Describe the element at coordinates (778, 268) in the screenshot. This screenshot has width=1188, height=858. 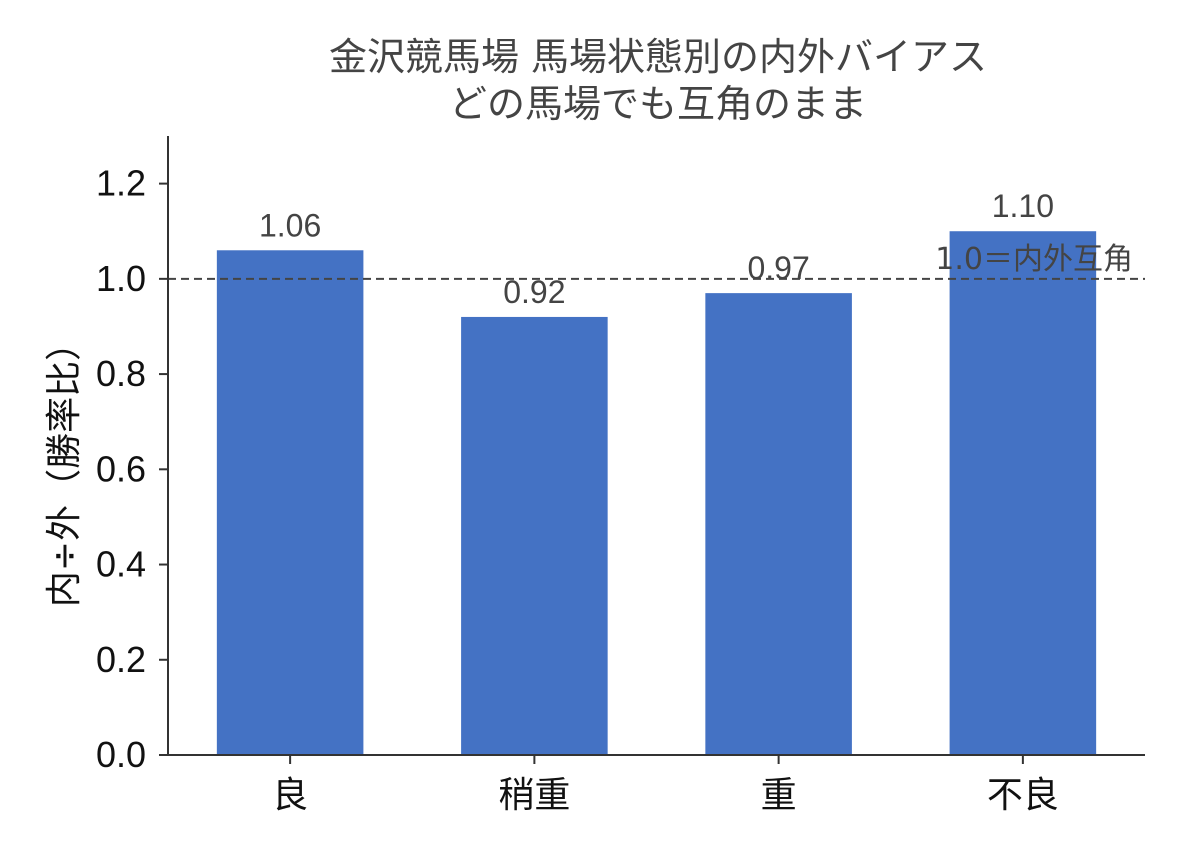
I see `data-label-2: 0.97` at that location.